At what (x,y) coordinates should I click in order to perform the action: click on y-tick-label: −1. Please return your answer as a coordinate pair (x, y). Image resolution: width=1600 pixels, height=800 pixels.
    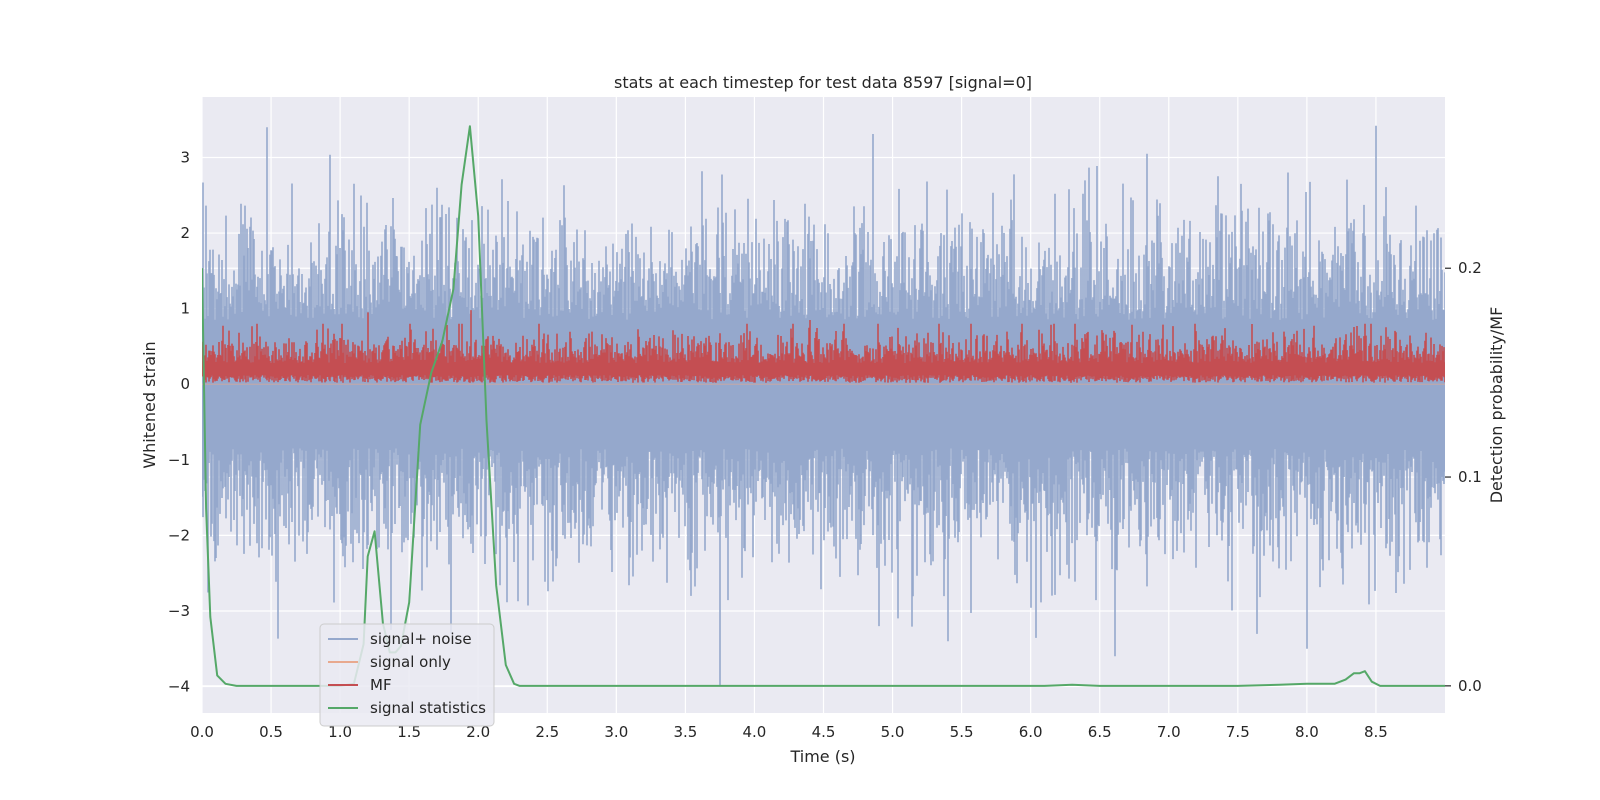
    Looking at the image, I should click on (179, 460).